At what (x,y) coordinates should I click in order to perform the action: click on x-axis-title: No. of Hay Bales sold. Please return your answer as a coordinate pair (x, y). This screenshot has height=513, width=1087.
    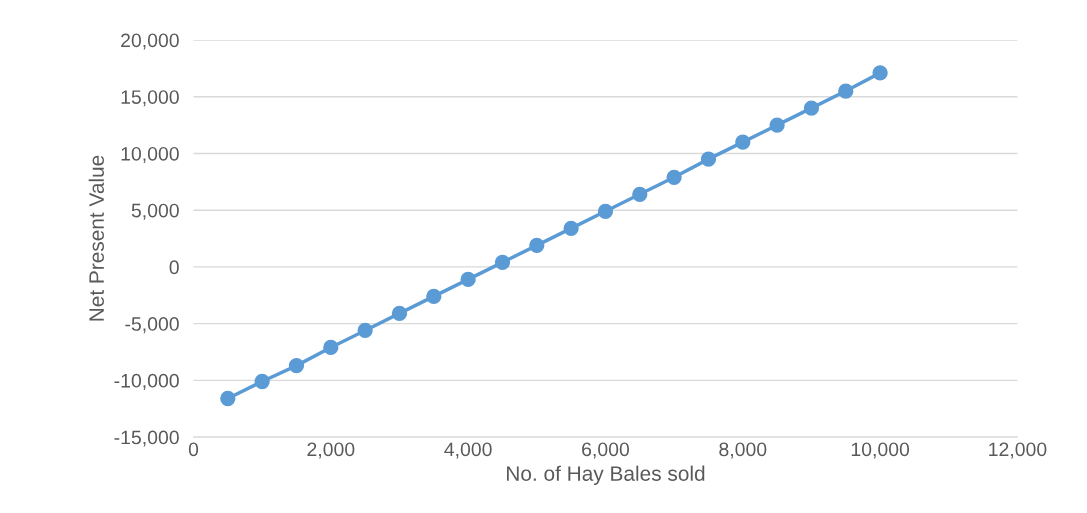
    Looking at the image, I should click on (606, 475).